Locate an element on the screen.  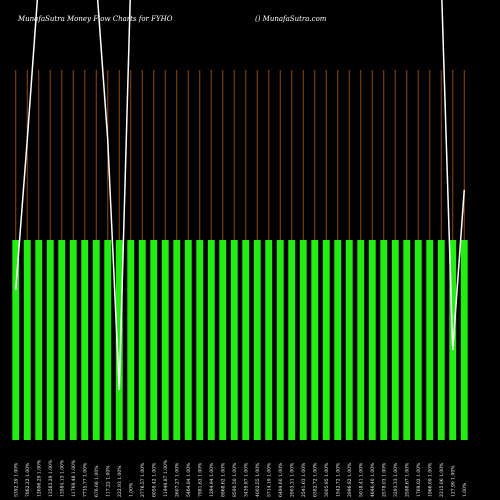
x-tick-label: 222.93 1.00% is located at coordinates (120, 481).